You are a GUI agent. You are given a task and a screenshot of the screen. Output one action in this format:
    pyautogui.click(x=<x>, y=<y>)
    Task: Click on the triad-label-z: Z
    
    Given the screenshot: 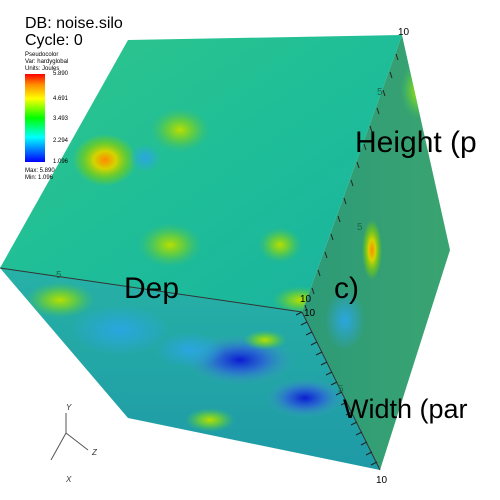 What is the action you would take?
    pyautogui.click(x=94, y=452)
    